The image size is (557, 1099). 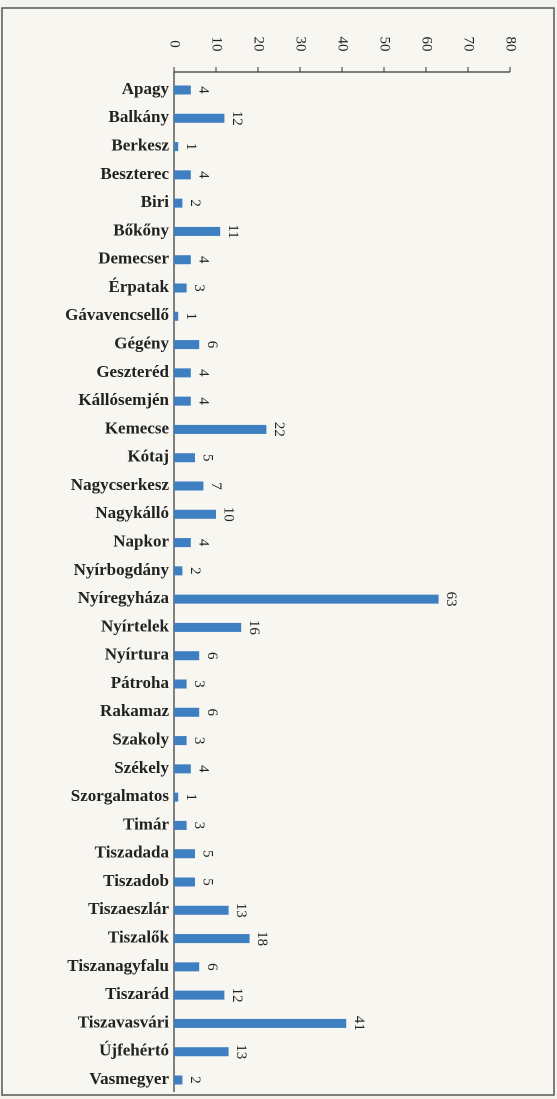 I want to click on y-tick-label: Gávavencsellő, so click(x=117, y=314).